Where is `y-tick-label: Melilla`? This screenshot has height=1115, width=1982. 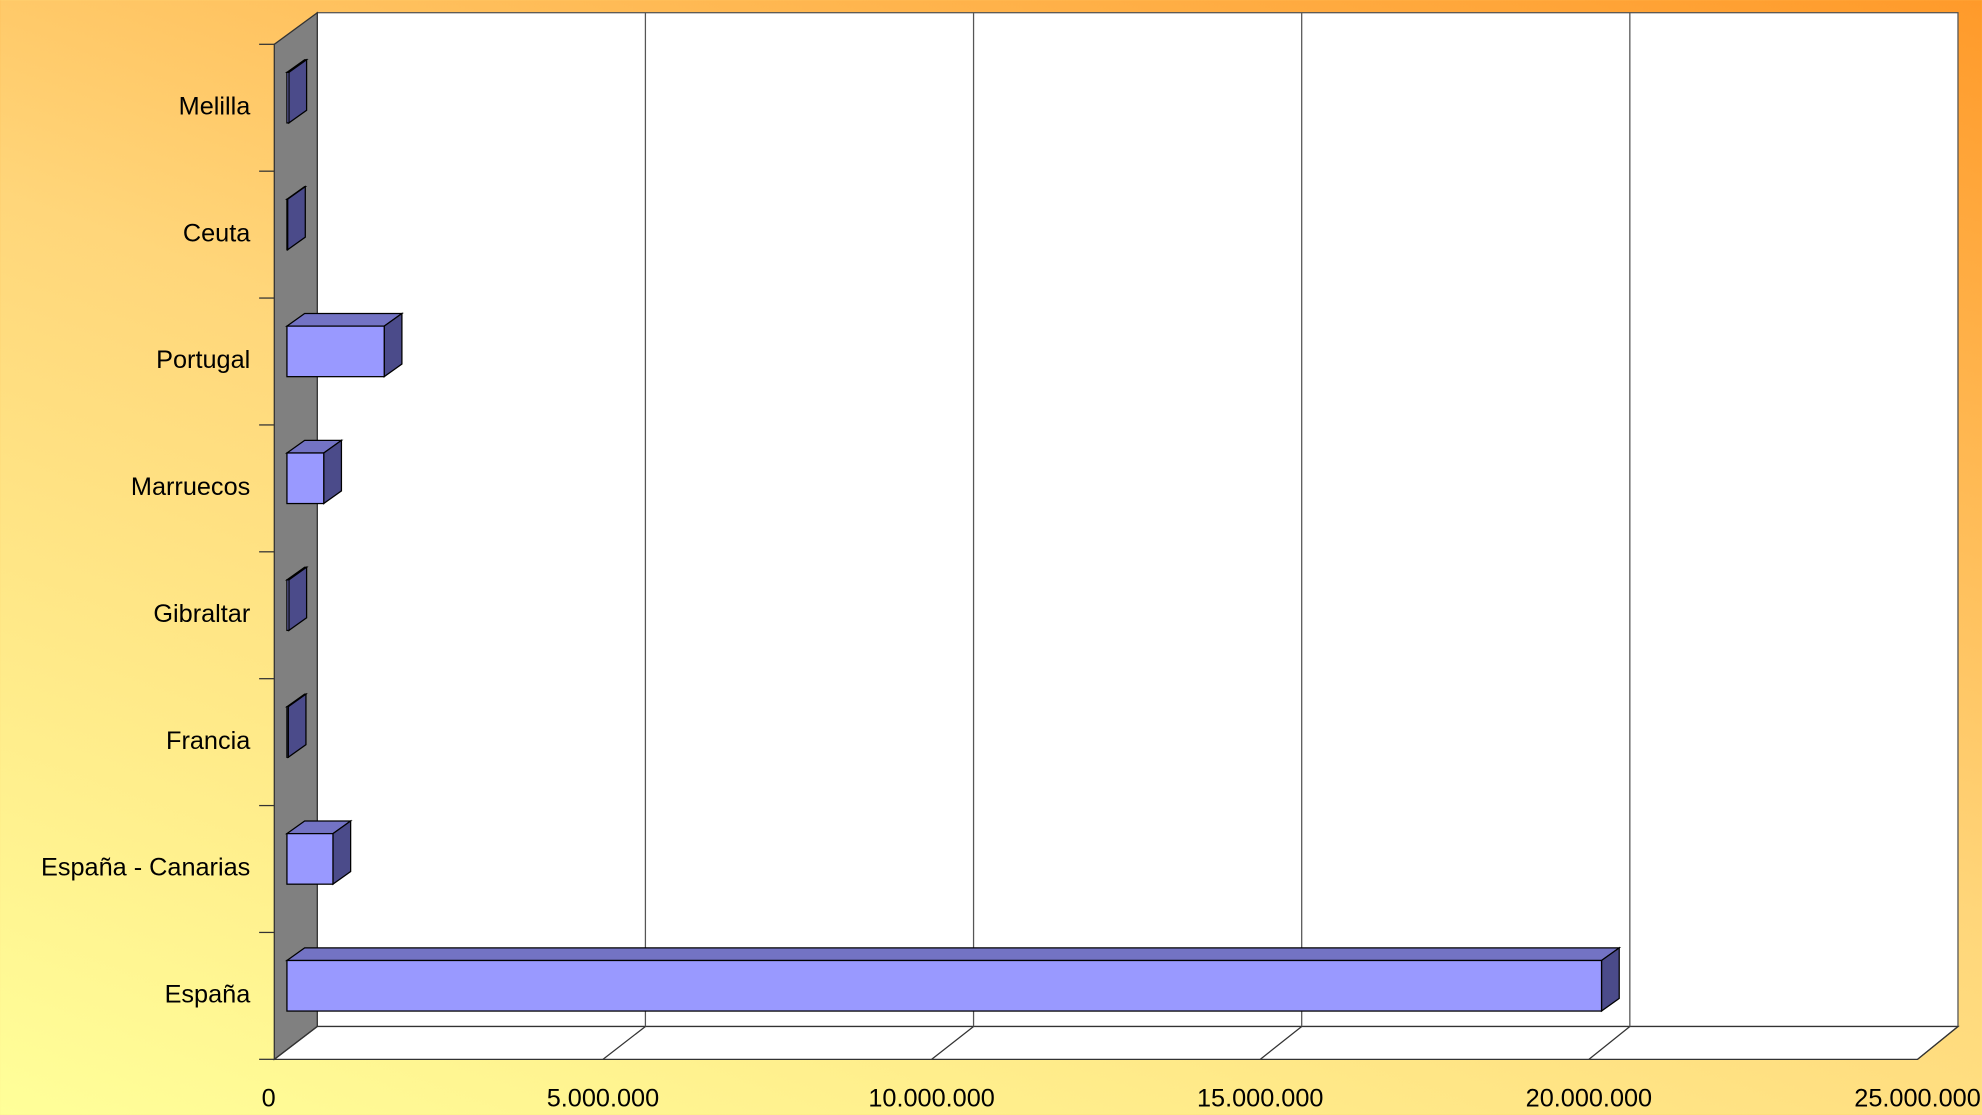 y-tick-label: Melilla is located at coordinates (215, 106).